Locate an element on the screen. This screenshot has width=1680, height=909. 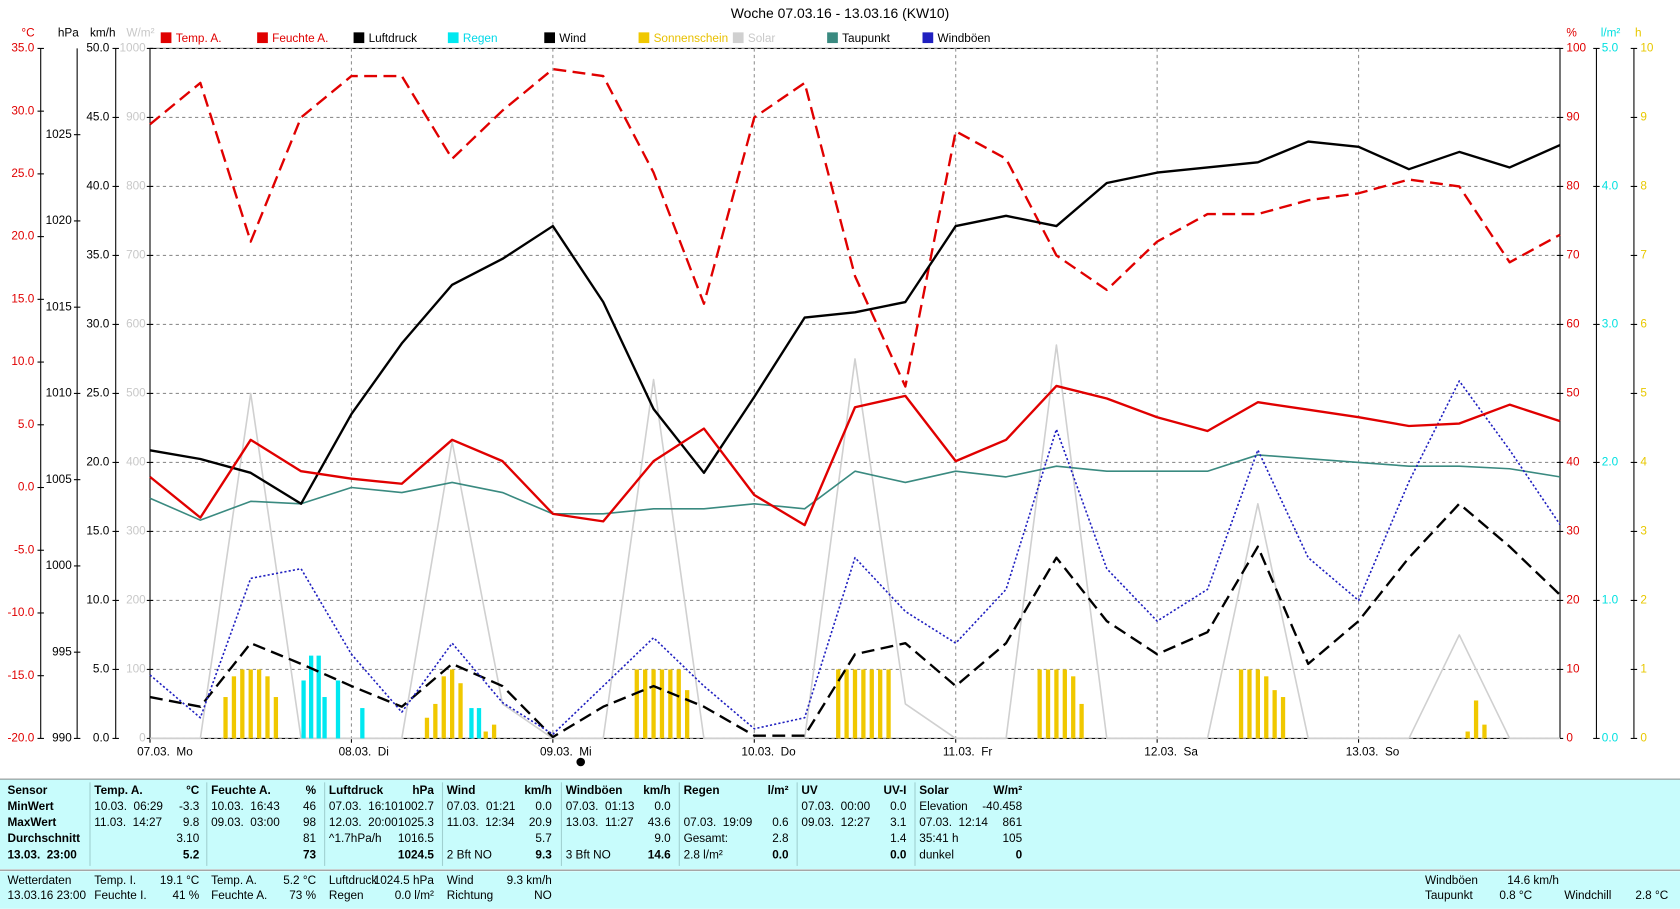
stats-value: 5.2 is located at coordinates (191, 854).